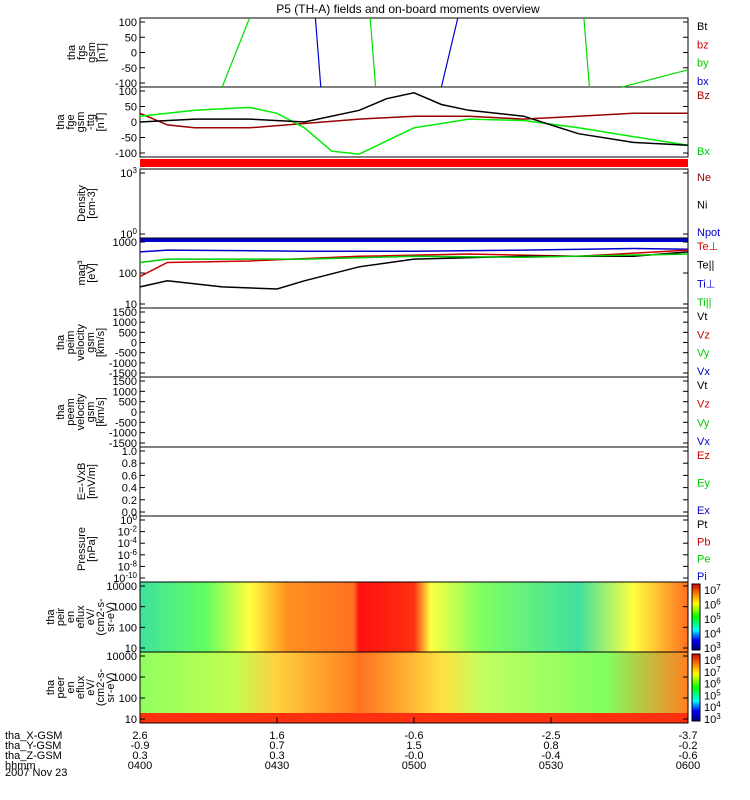  Describe the element at coordinates (101, 617) in the screenshot. I see `ylabel-line: (cm2-s-` at that location.